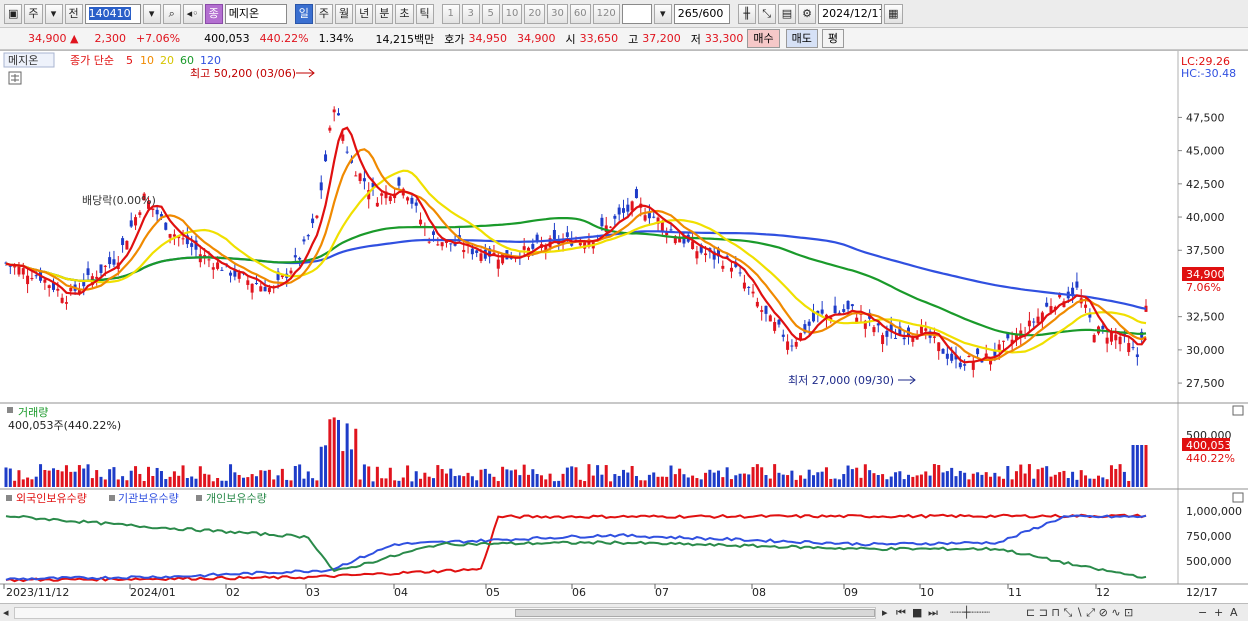 The width and height of the screenshot is (1248, 621). Describe the element at coordinates (255, 13) in the screenshot. I see `stock-name-field: 메지온` at that location.